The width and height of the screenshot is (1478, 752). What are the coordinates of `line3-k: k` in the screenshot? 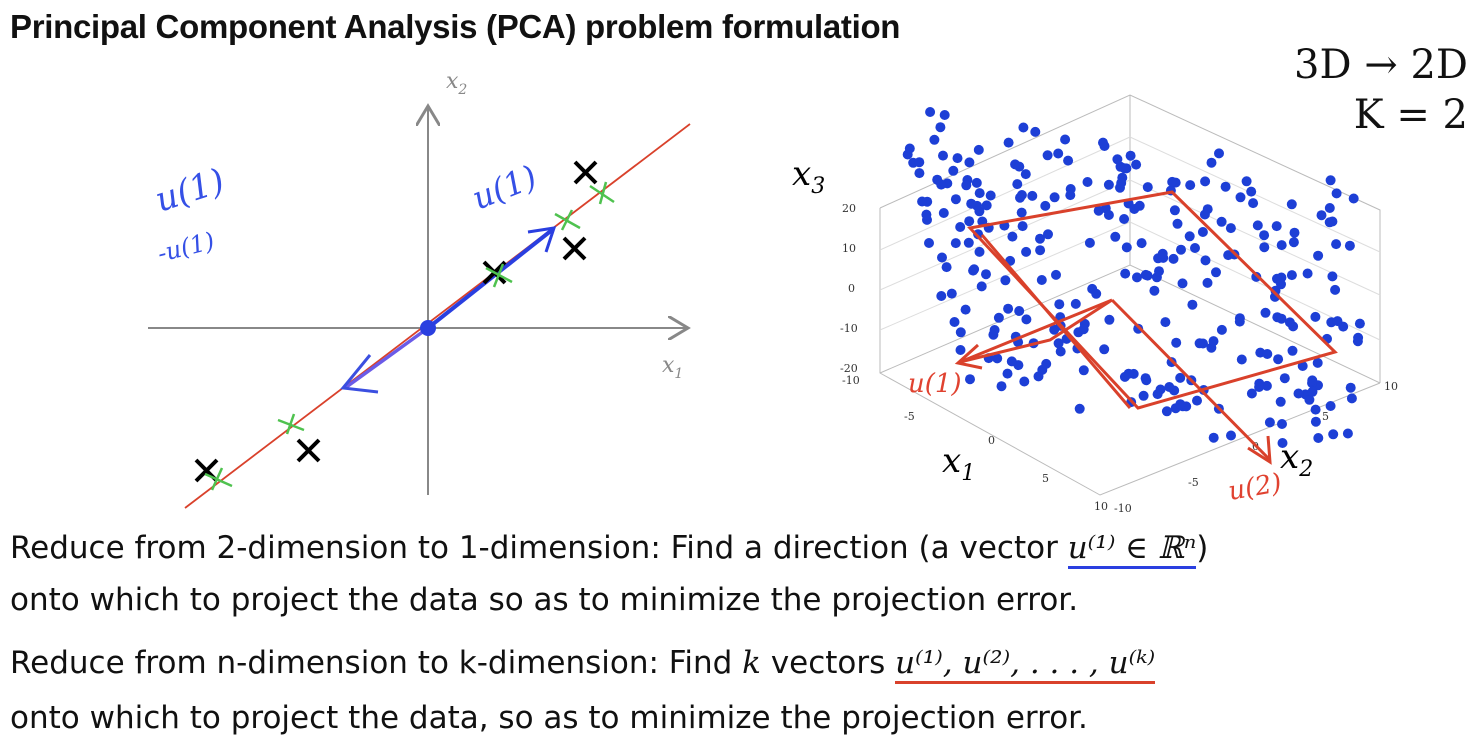 It's located at (751, 663).